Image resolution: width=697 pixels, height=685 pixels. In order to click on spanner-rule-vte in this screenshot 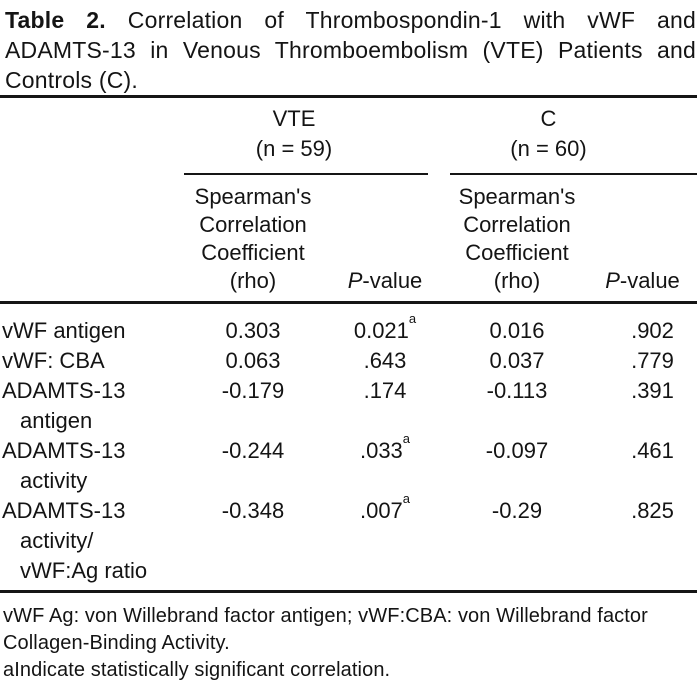, I will do `click(306, 174)`.